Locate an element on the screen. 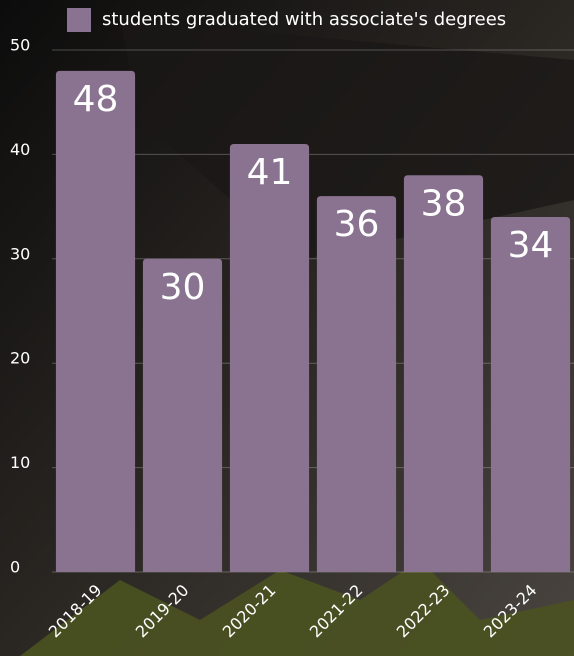 Image resolution: width=574 pixels, height=656 pixels. value-label: 34 is located at coordinates (531, 245).